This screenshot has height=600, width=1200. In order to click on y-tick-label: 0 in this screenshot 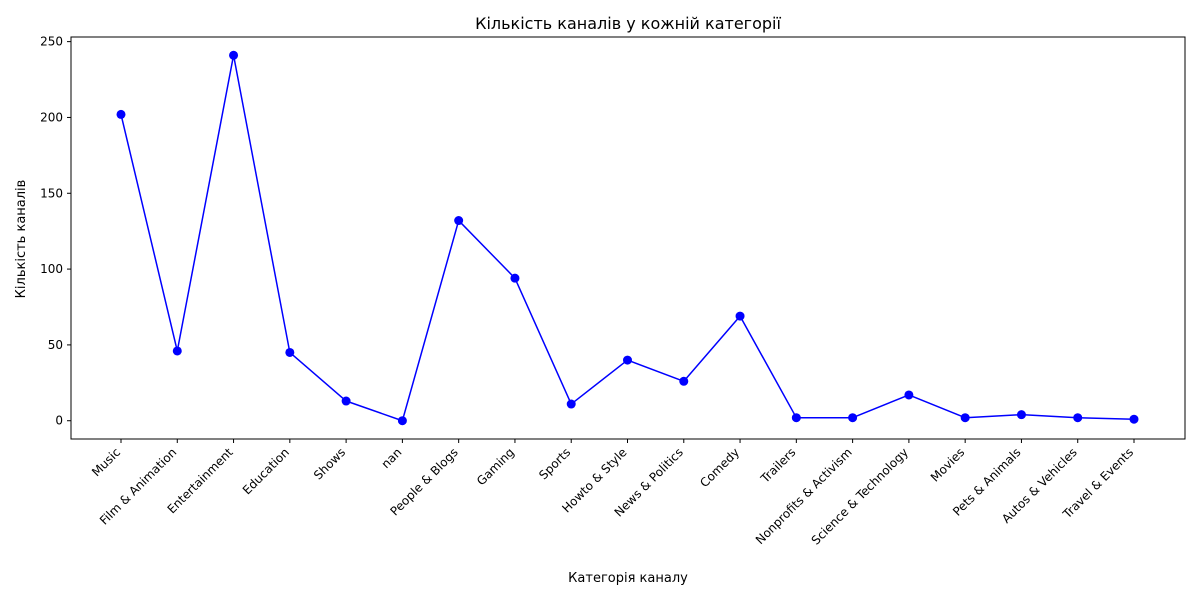, I will do `click(59, 421)`.